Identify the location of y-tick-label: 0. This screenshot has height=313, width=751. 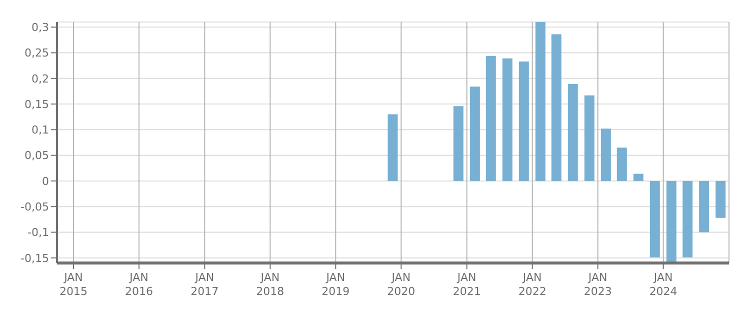
(45, 181).